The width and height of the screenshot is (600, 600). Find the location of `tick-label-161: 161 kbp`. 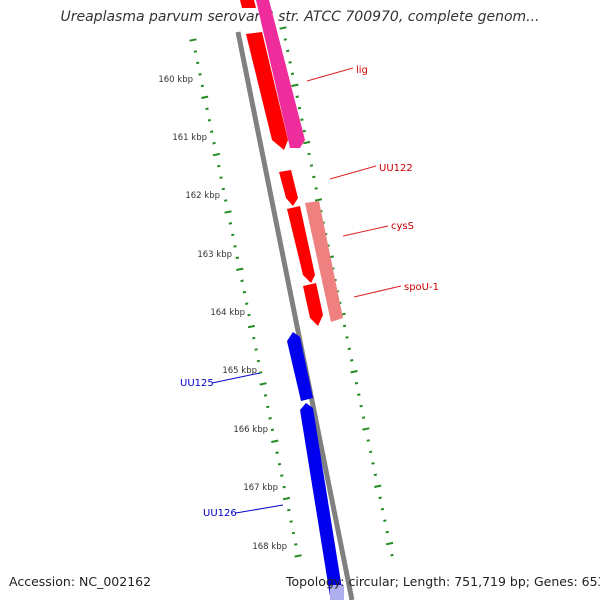

tick-label-161: 161 kbp is located at coordinates (189, 138).